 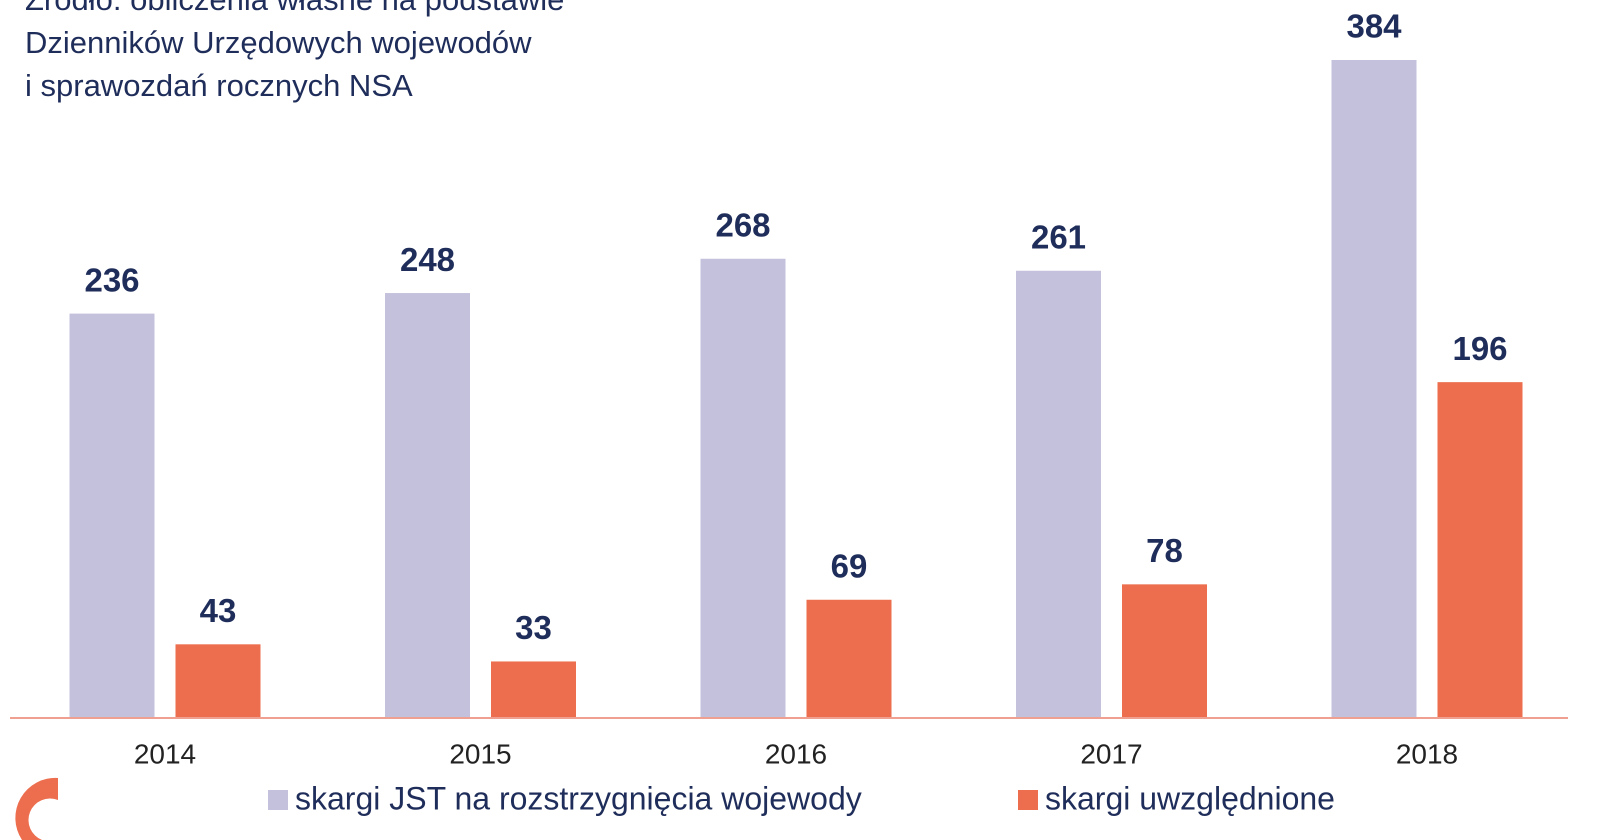 What do you see at coordinates (849, 565) in the screenshot?
I see `data-label: 69` at bounding box center [849, 565].